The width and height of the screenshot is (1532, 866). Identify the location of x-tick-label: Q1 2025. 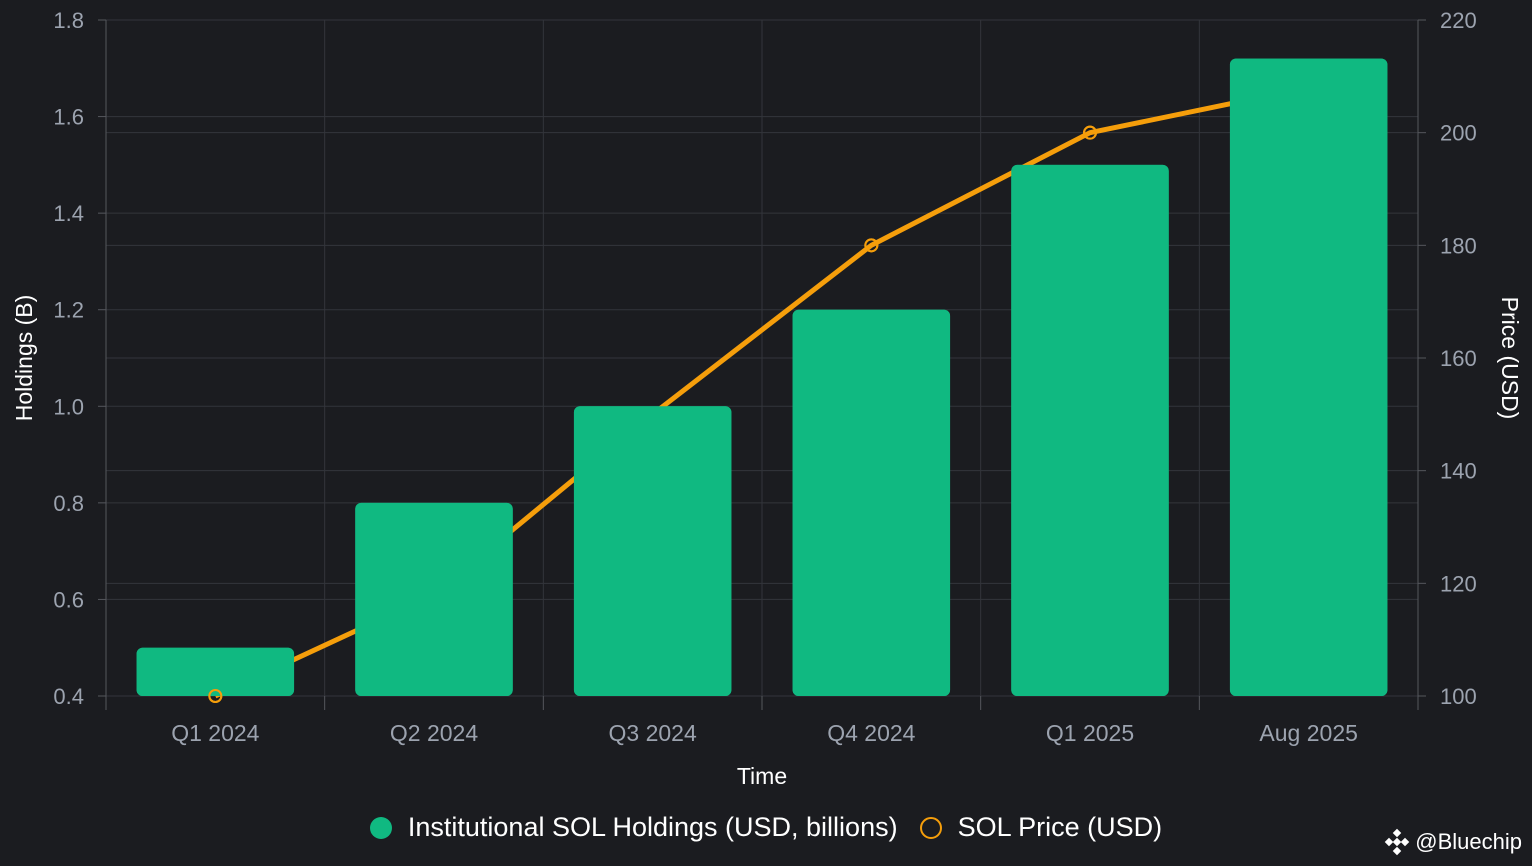
(1090, 733).